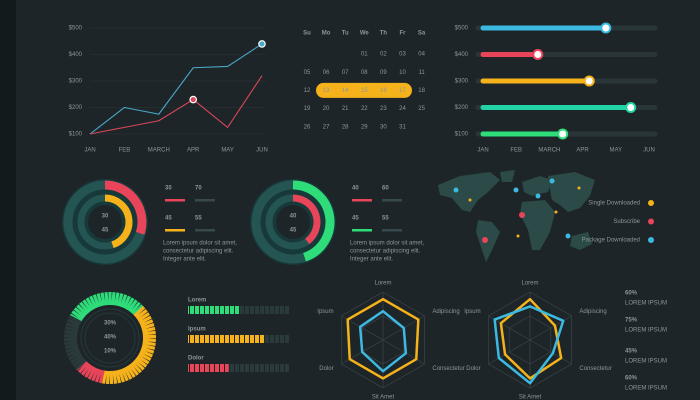 The image size is (700, 400). I want to click on calendar-day: 29, so click(364, 127).